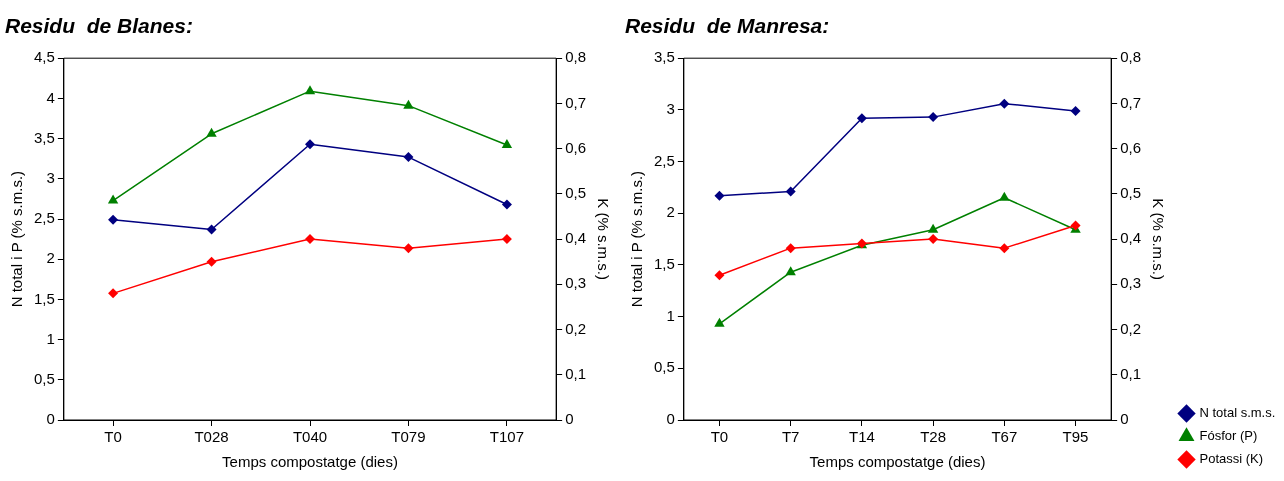 Image resolution: width=1284 pixels, height=481 pixels. What do you see at coordinates (1228, 436) in the screenshot?
I see `legend-label: Fósfor (P)` at bounding box center [1228, 436].